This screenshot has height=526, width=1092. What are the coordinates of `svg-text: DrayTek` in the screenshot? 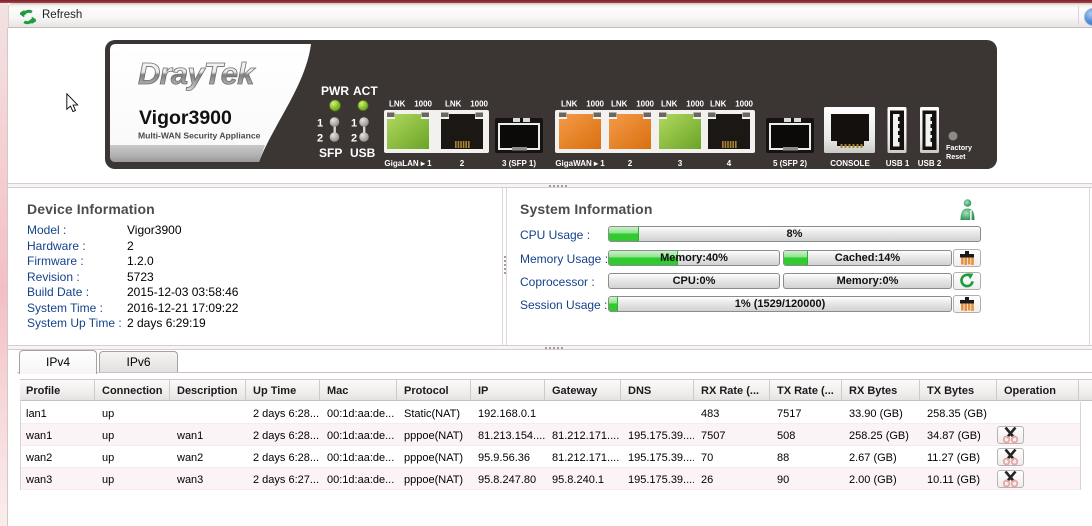 It's located at (197, 73).